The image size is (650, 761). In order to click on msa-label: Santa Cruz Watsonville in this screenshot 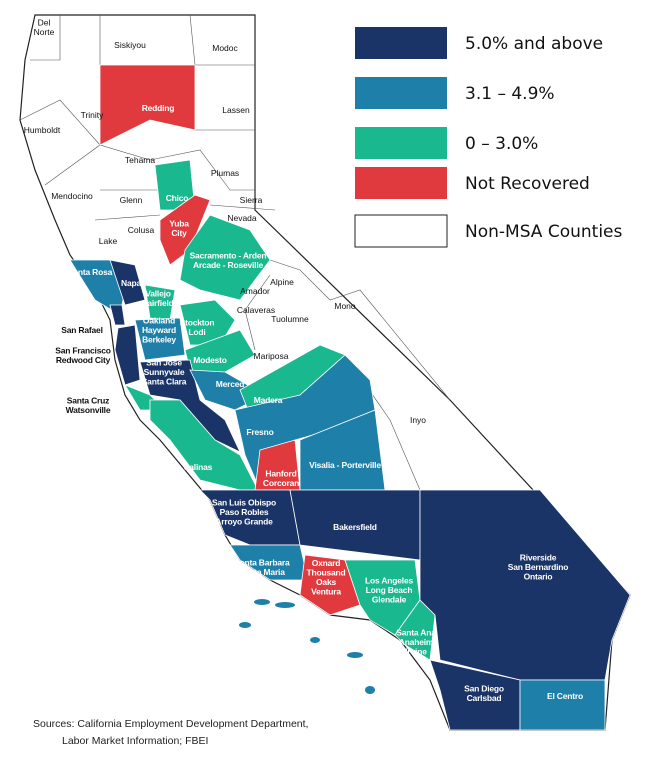, I will do `click(88, 405)`.